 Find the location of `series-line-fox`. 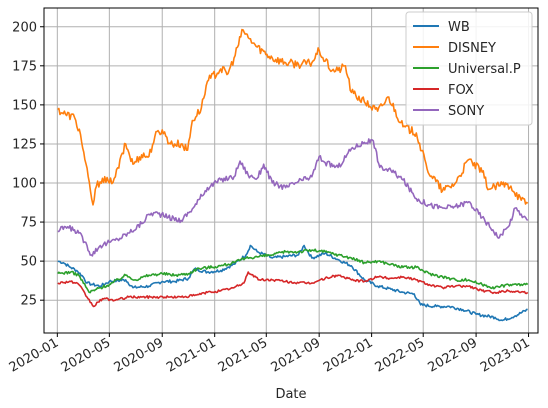

series-line-fox is located at coordinates (293, 289).